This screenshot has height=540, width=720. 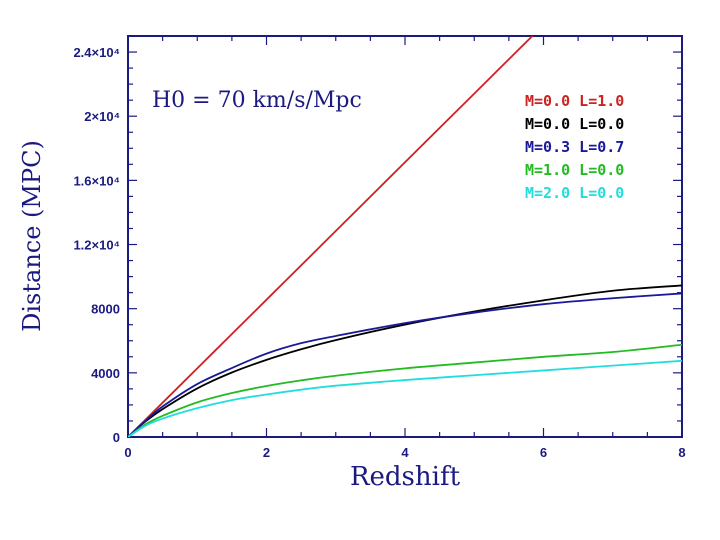 What do you see at coordinates (96, 180) in the screenshot?
I see `y-tick-label: 1.6×10⁴` at bounding box center [96, 180].